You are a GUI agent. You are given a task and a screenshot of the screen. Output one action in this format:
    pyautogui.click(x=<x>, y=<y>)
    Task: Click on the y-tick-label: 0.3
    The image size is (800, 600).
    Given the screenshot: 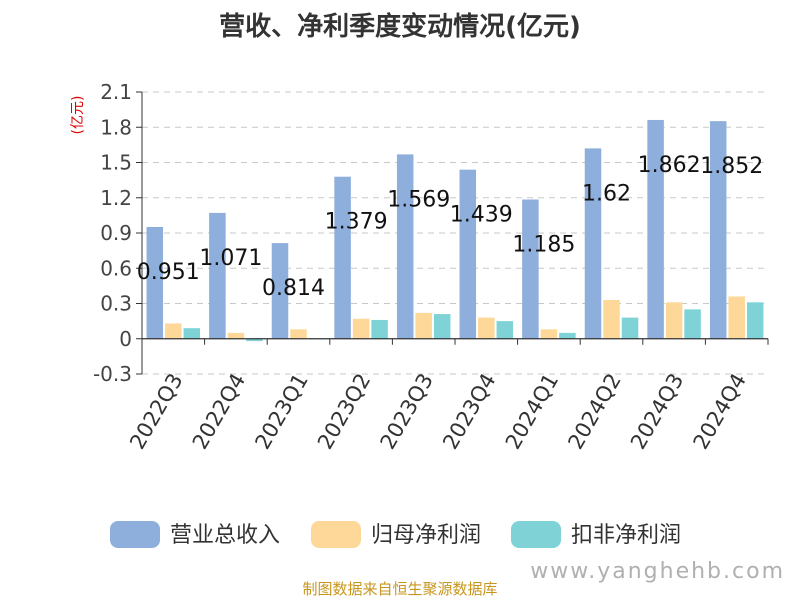 What is the action you would take?
    pyautogui.click(x=116, y=304)
    